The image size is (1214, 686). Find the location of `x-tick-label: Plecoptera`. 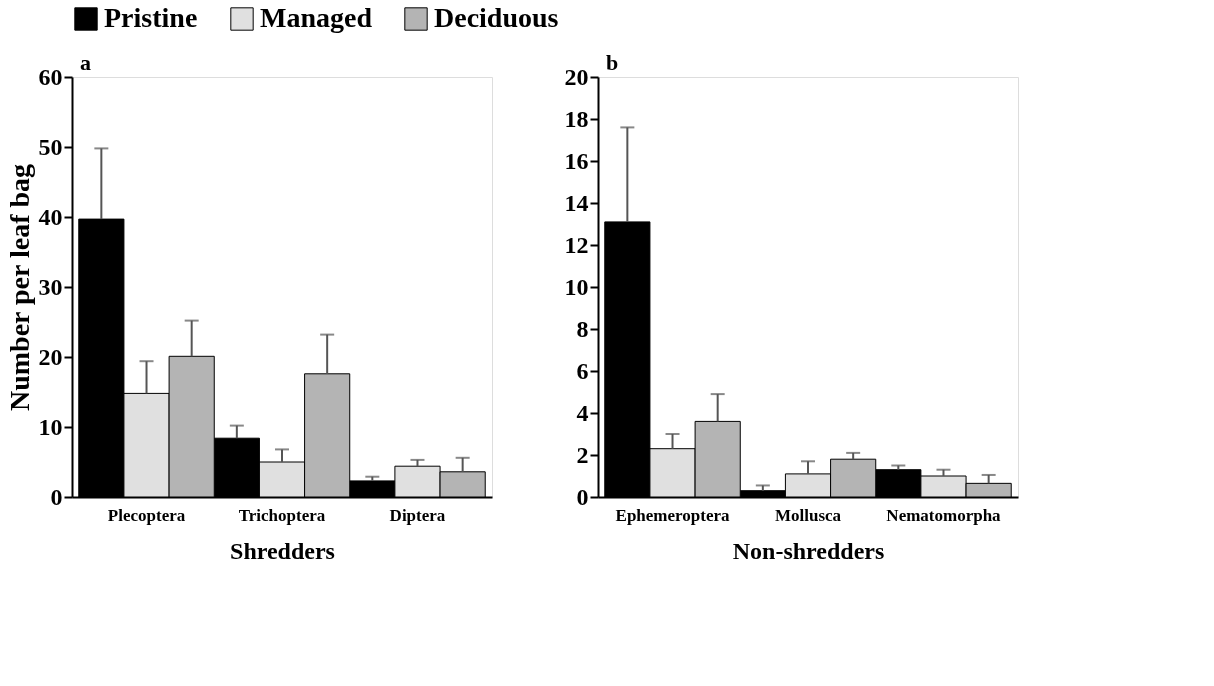

x-tick-label: Plecoptera is located at coordinates (146, 515).